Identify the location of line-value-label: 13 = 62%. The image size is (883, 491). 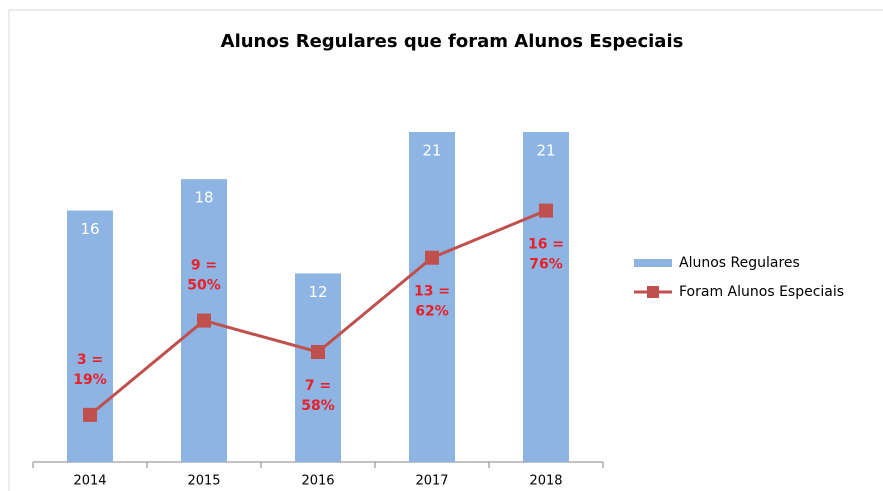
(432, 302).